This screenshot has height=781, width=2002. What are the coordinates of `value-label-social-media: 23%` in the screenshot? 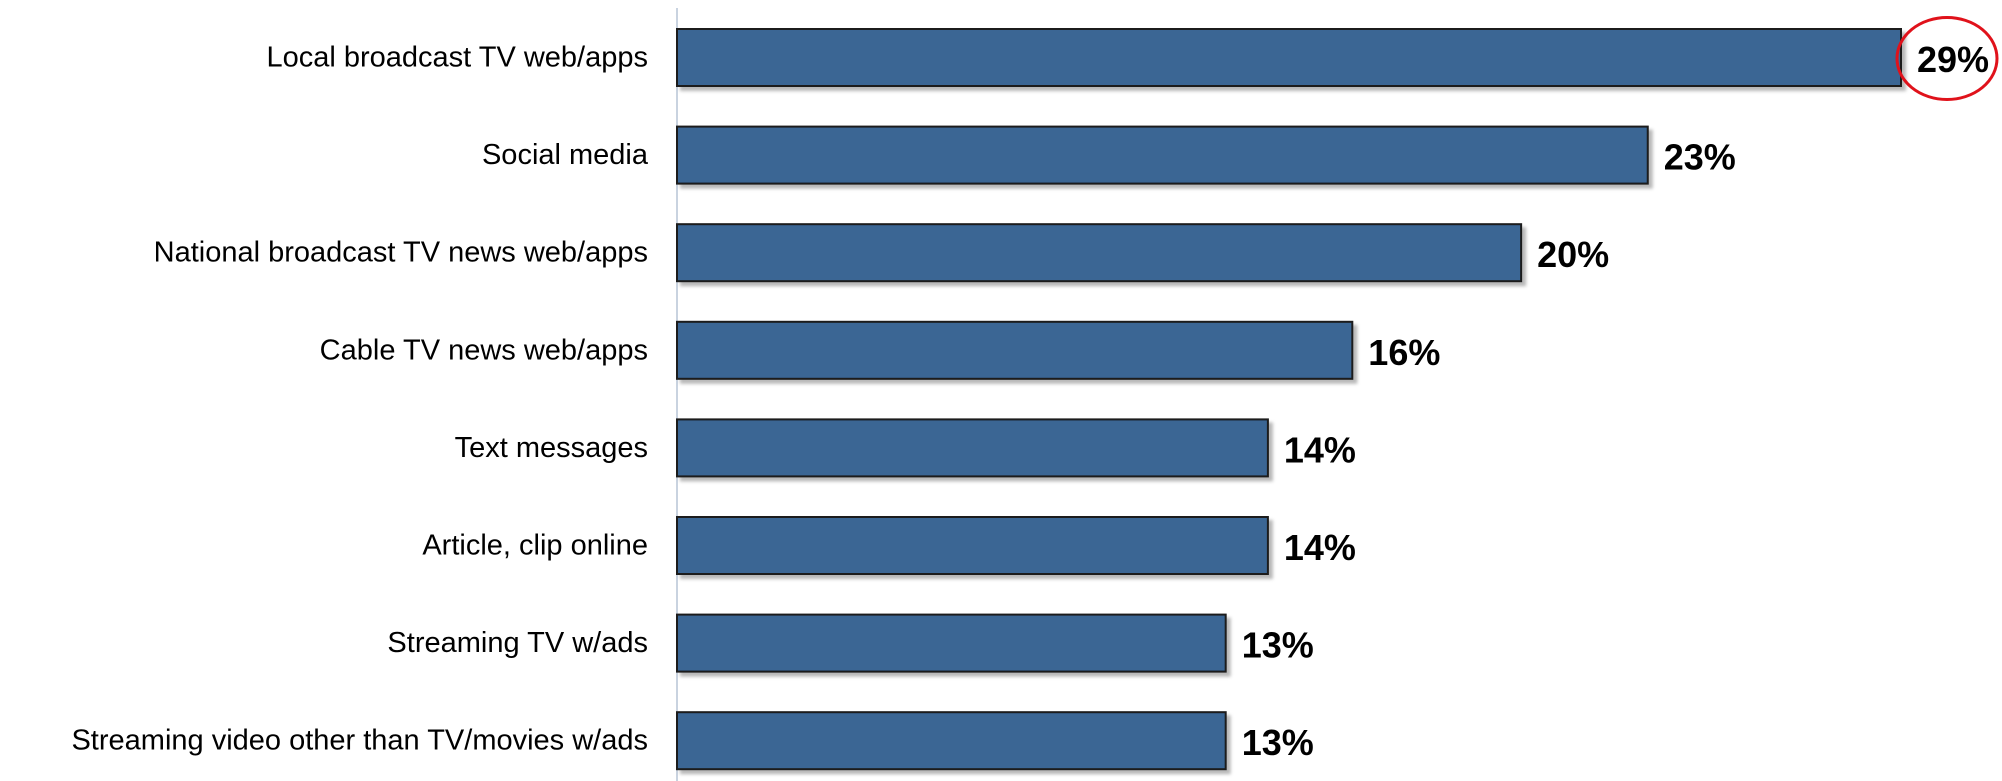 It's located at (1700, 157).